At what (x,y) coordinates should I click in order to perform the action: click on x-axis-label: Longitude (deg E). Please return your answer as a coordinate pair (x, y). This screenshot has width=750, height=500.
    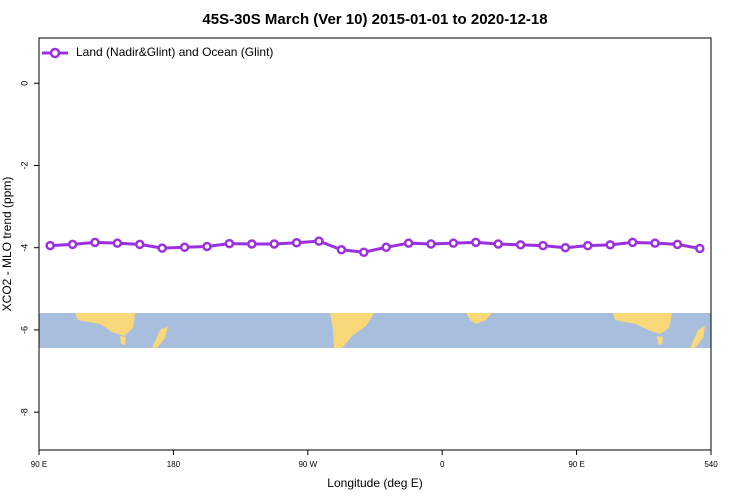
    Looking at the image, I should click on (374, 483).